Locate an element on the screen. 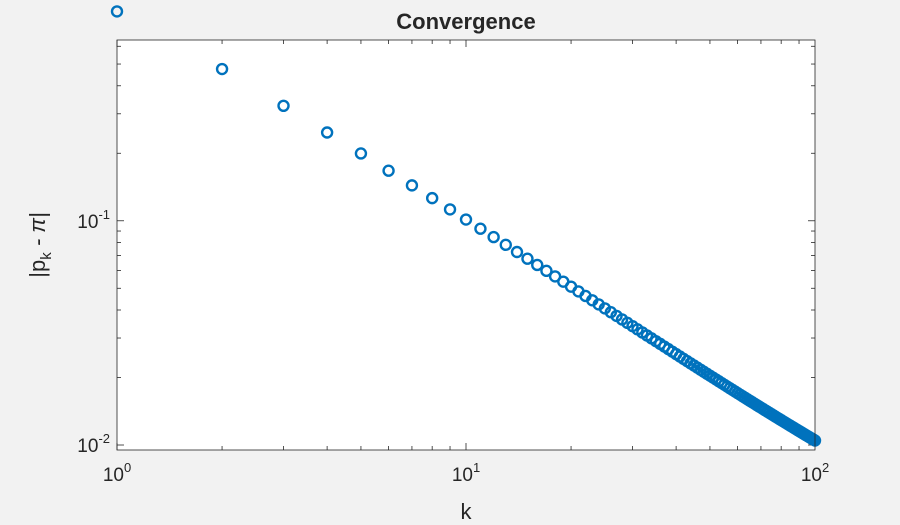  y-tick-label: 10⁻² is located at coordinates (93, 444).